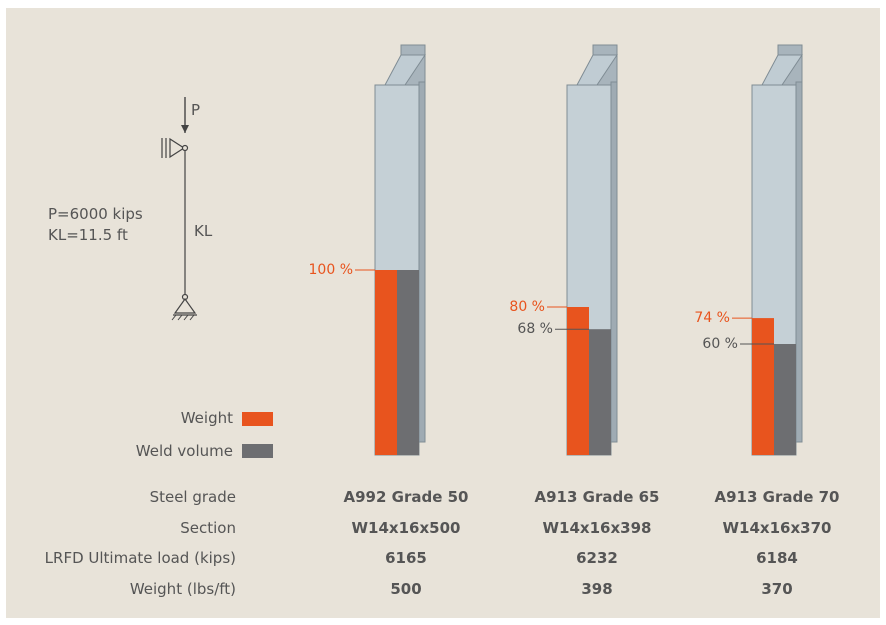  Describe the element at coordinates (405, 589) in the screenshot. I see `weight-value: 500` at that location.